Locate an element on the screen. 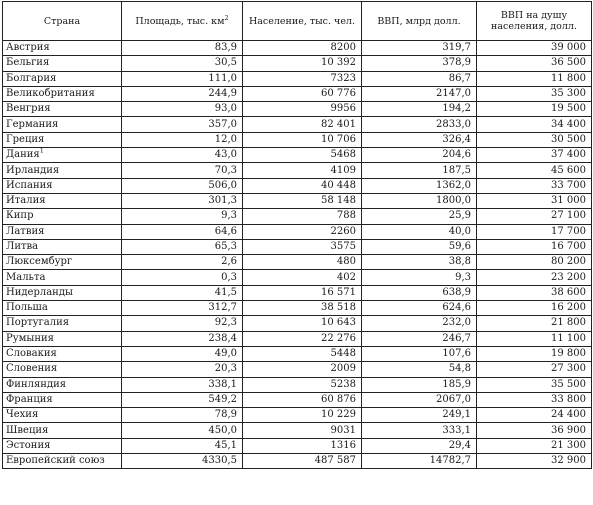  cell-gdp: 40,0 is located at coordinates (419, 231).